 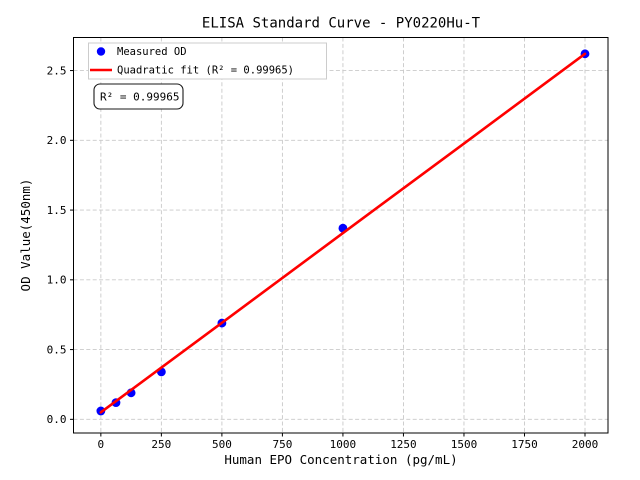 I want to click on x-tick-label: 2000, so click(x=585, y=444).